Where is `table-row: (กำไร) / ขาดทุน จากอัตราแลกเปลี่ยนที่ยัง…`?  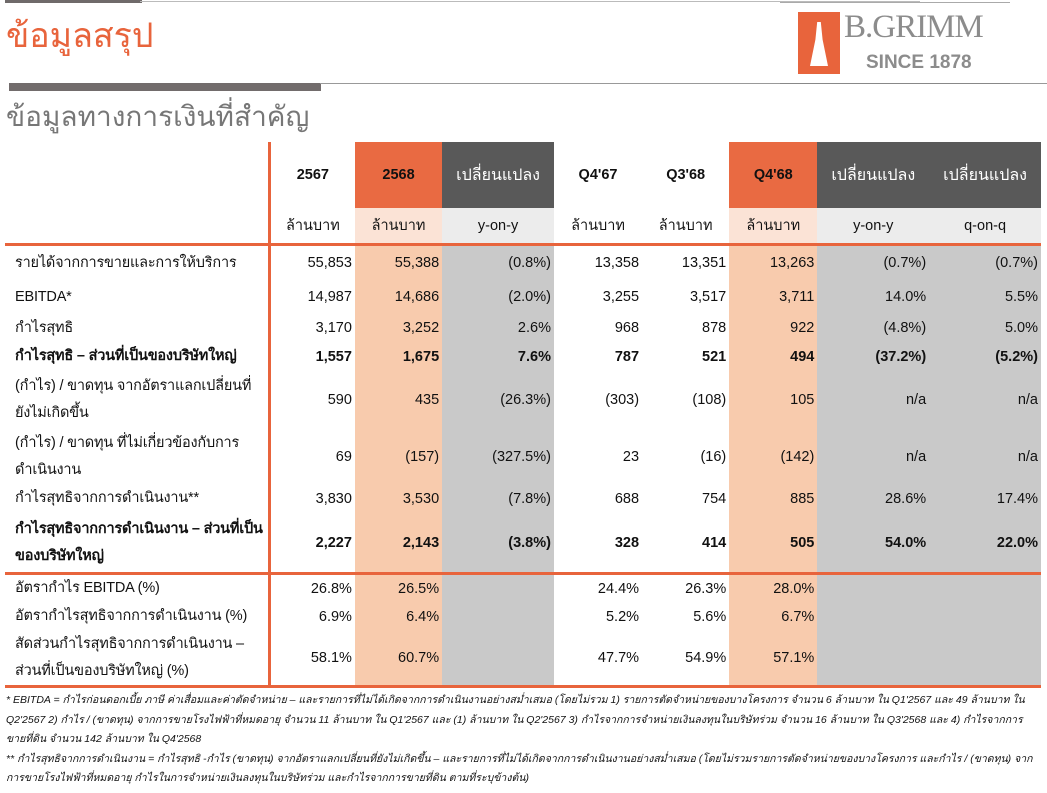 table-row: (กำไร) / ขาดทุน จากอัตราแลกเปลี่ยนที่ยัง… is located at coordinates (523, 400).